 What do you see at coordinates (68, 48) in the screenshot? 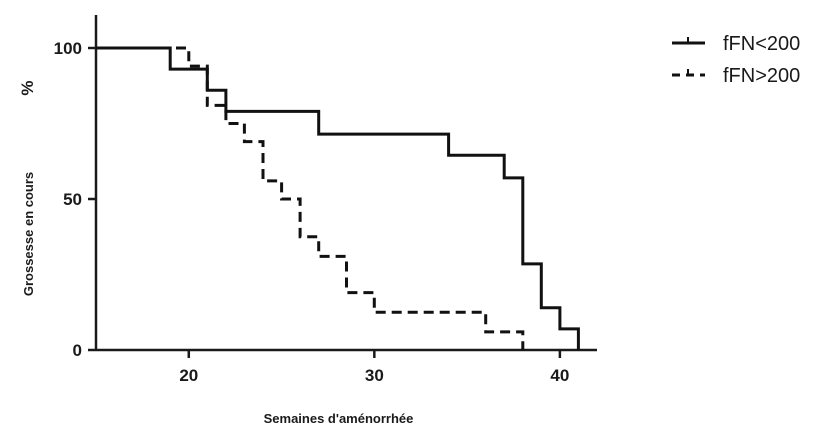
I see `y-tick-label: 100` at bounding box center [68, 48].